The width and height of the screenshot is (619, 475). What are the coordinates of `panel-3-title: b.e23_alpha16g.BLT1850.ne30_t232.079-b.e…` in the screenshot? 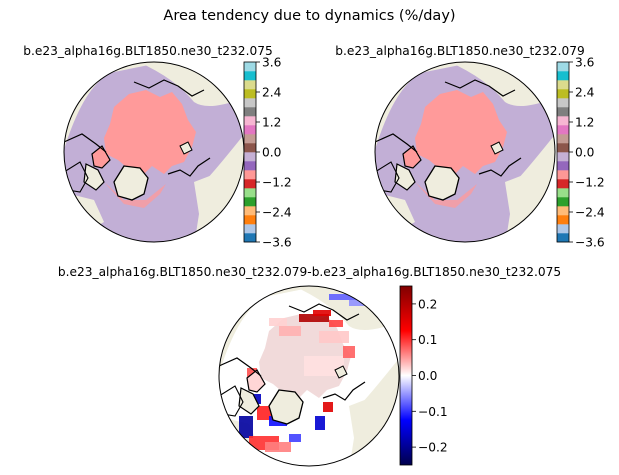 It's located at (309, 272).